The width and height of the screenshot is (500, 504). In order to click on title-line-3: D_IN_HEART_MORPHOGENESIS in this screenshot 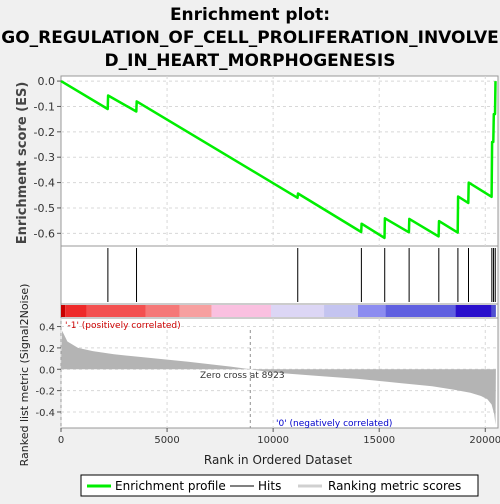, I will do `click(250, 61)`.